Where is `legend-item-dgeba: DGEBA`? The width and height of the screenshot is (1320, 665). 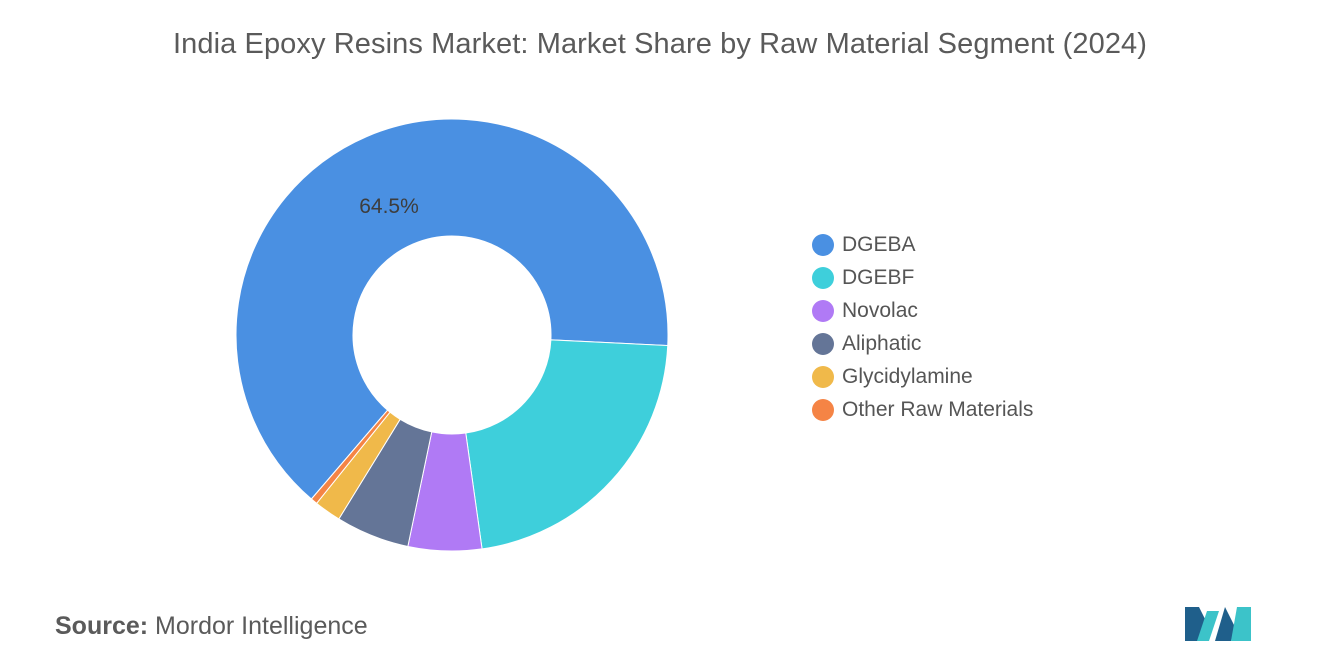 legend-item-dgeba: DGEBA is located at coordinates (922, 244).